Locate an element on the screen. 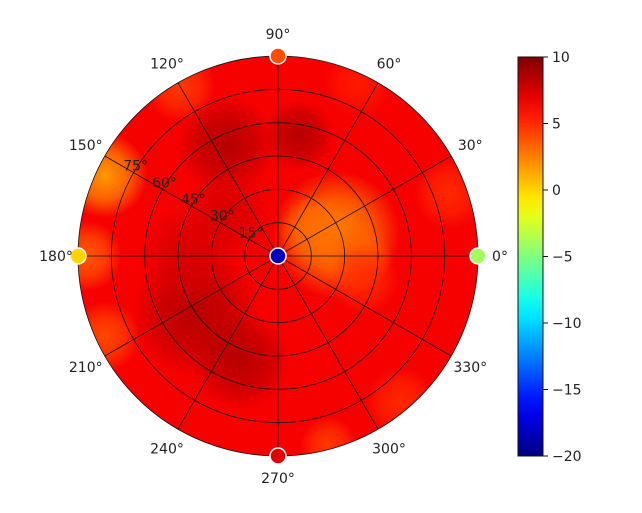 The width and height of the screenshot is (642, 513). angular-tick-label: 150° is located at coordinates (86, 146).